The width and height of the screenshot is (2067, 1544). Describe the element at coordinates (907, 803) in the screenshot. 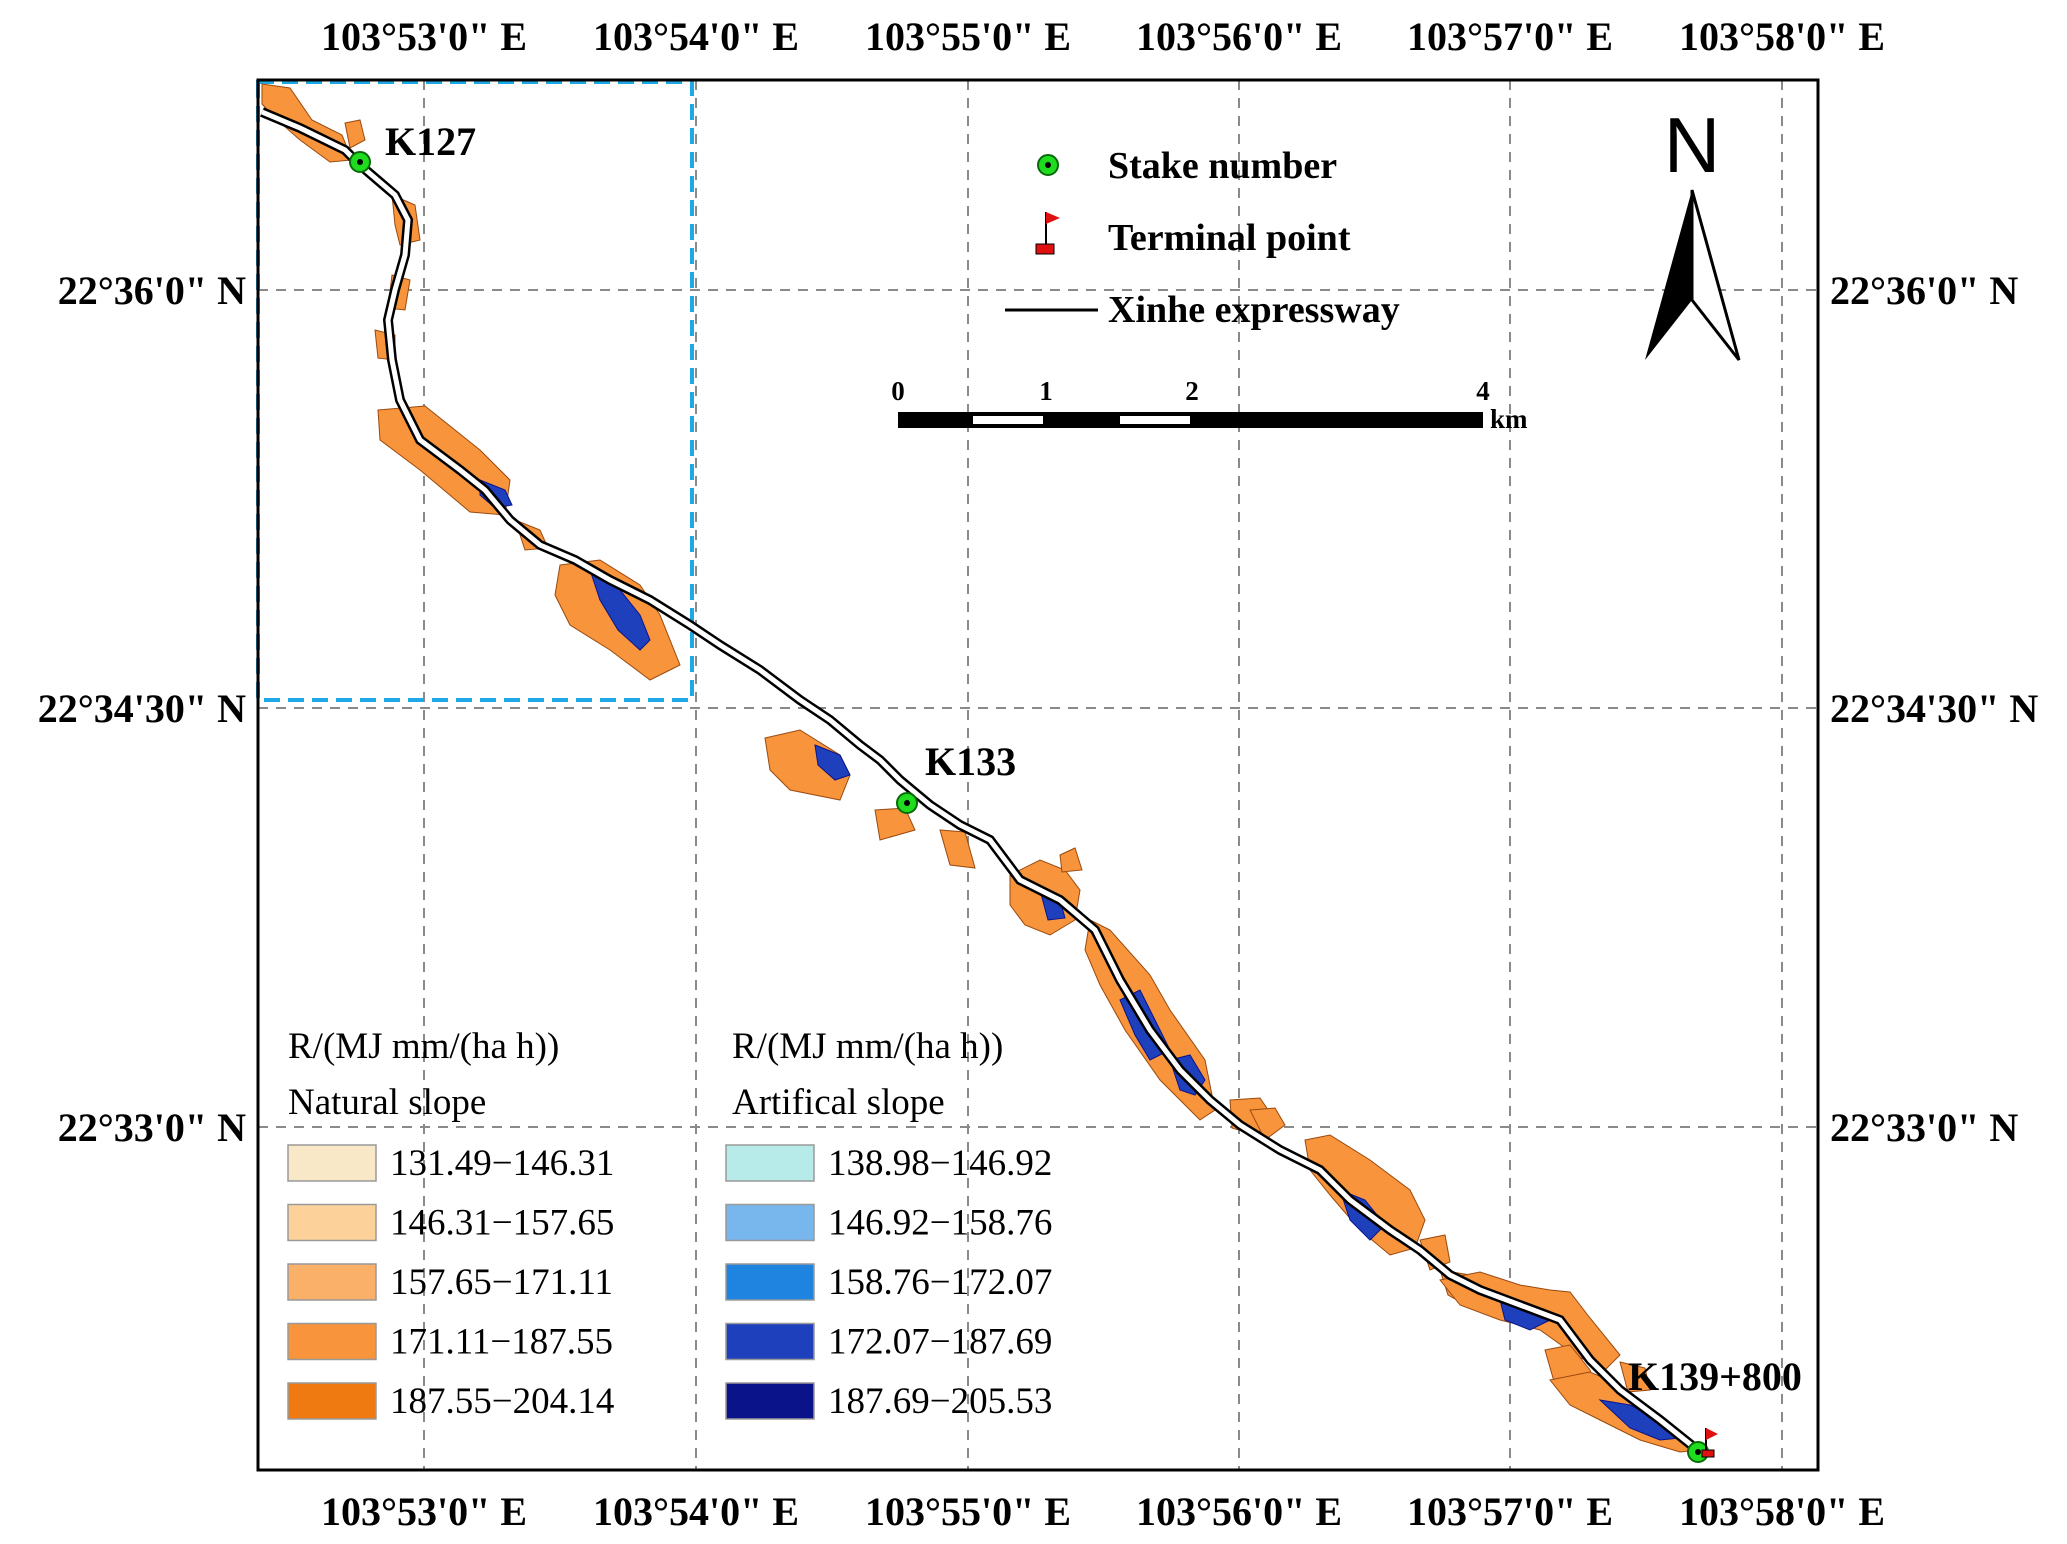

I see `stake-marker-k133` at that location.